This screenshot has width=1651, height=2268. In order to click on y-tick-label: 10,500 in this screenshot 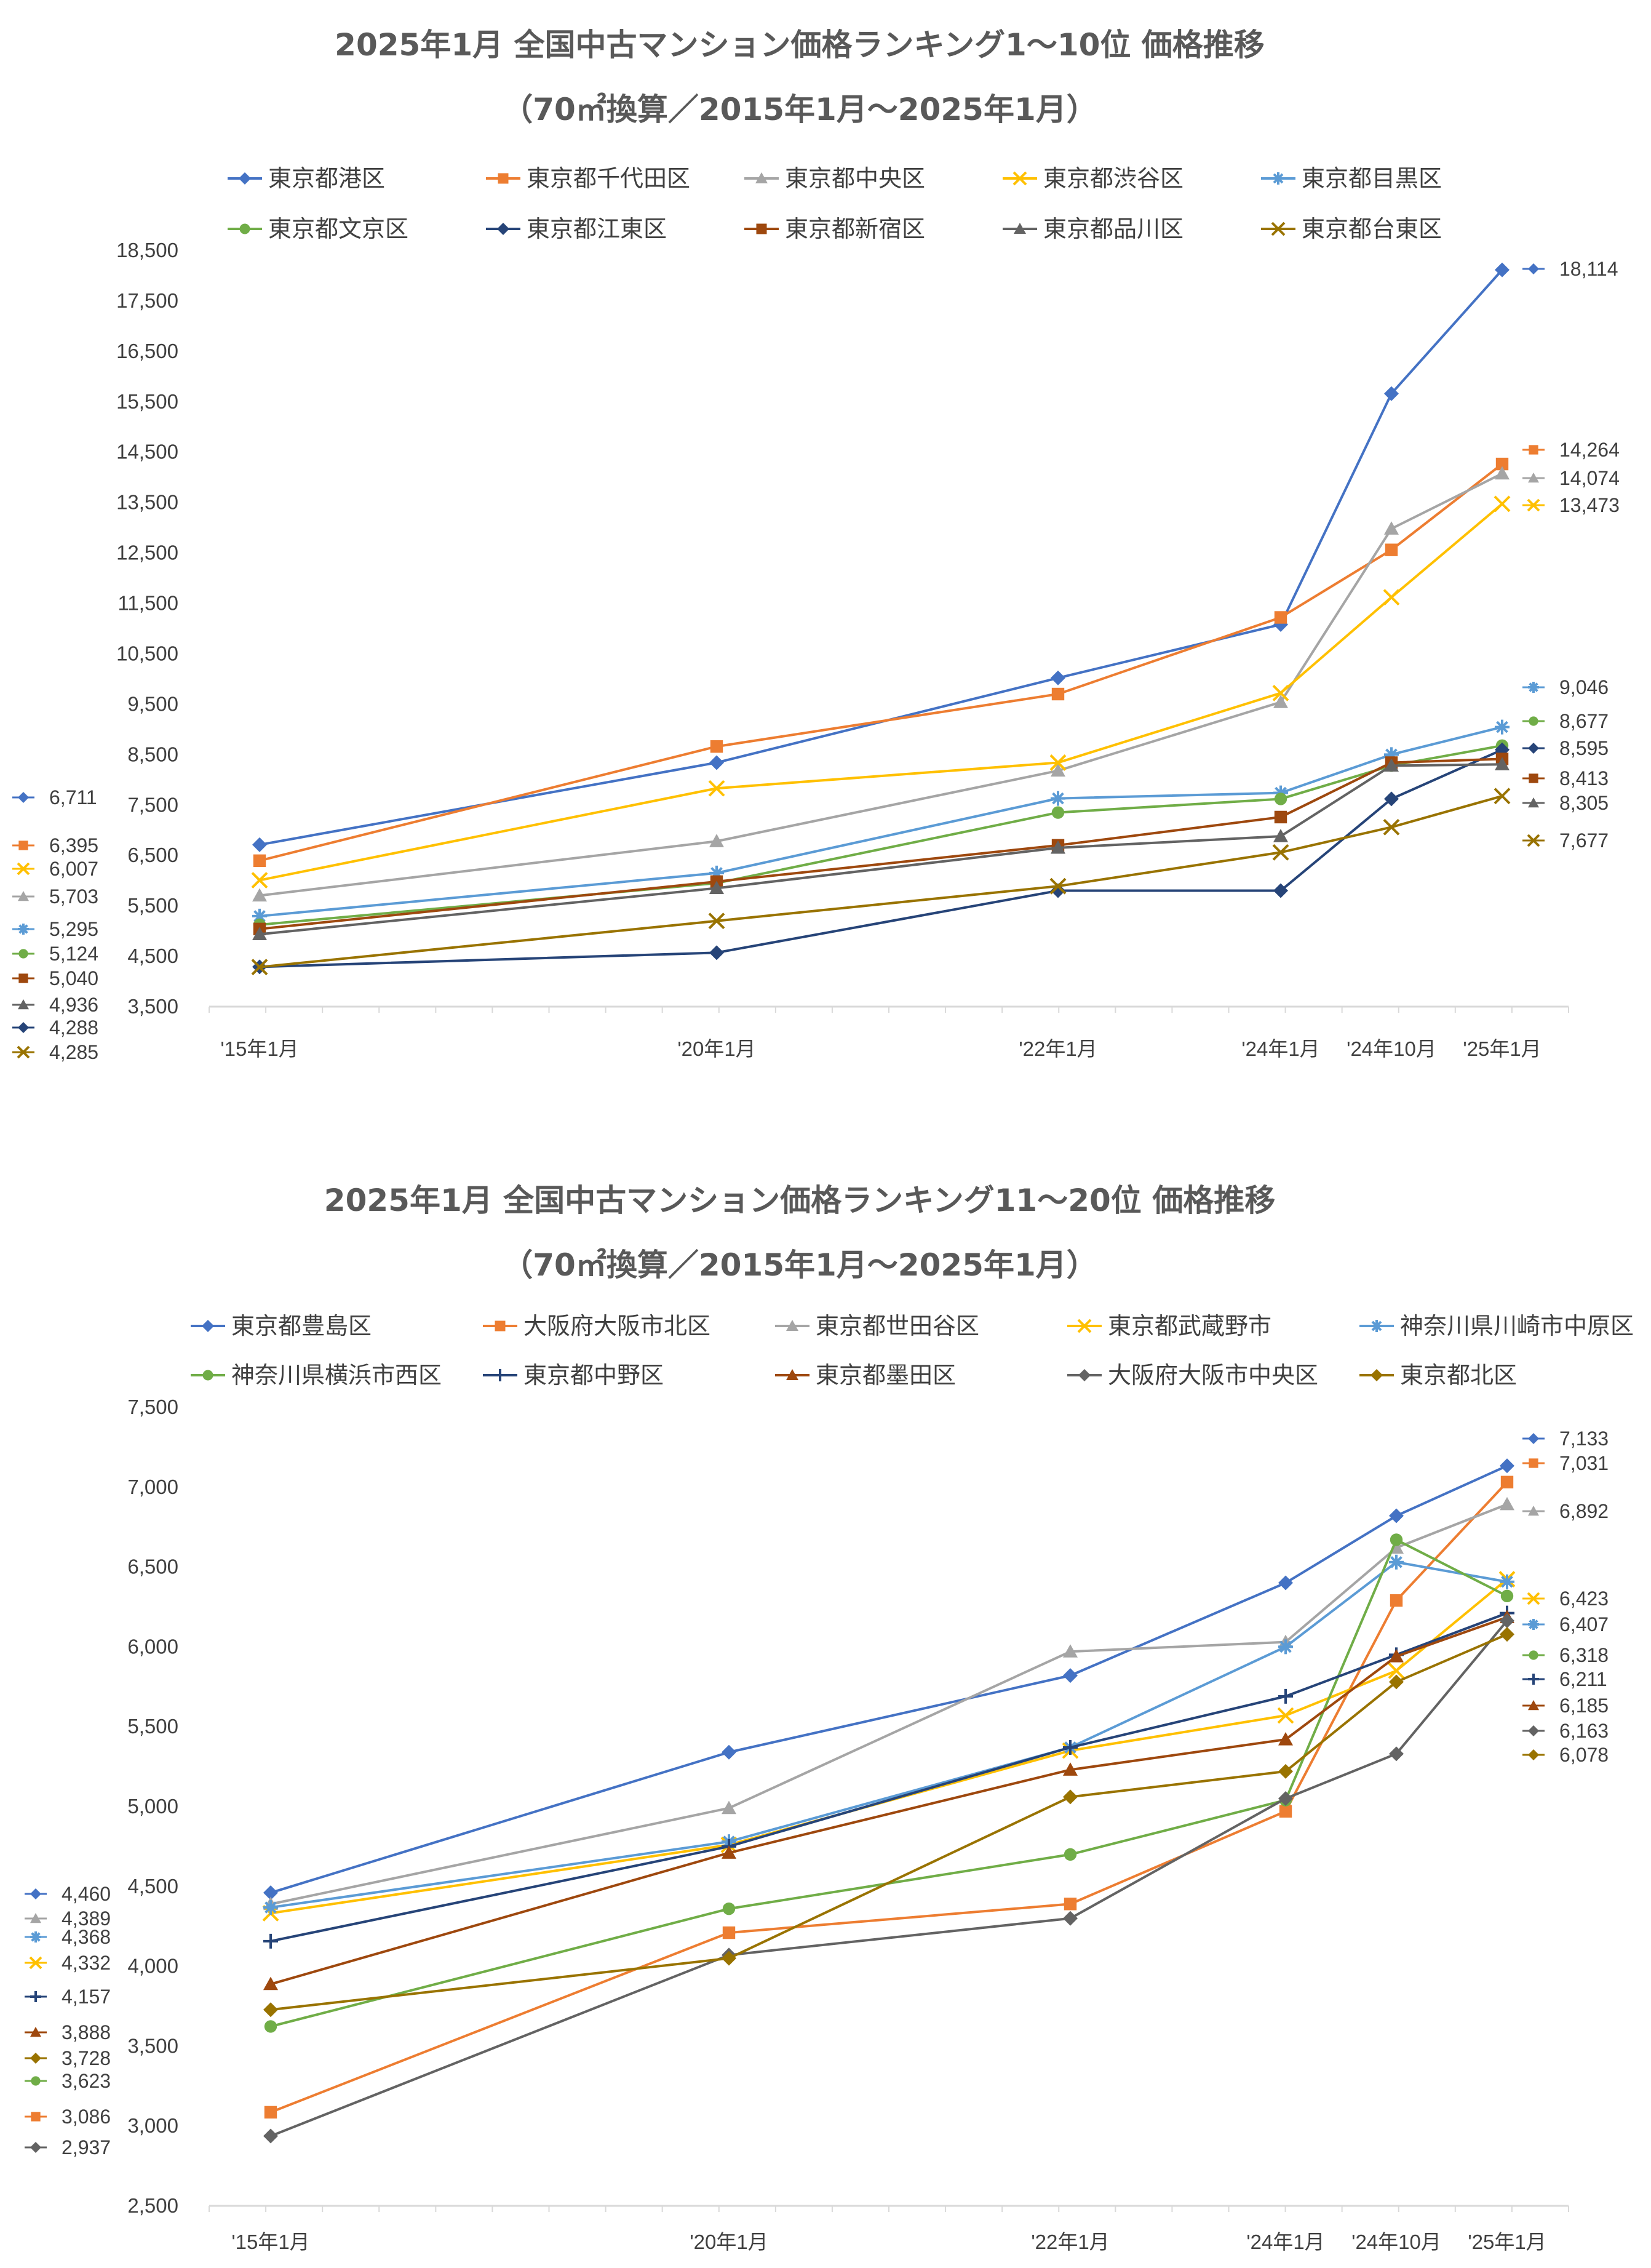, I will do `click(147, 653)`.